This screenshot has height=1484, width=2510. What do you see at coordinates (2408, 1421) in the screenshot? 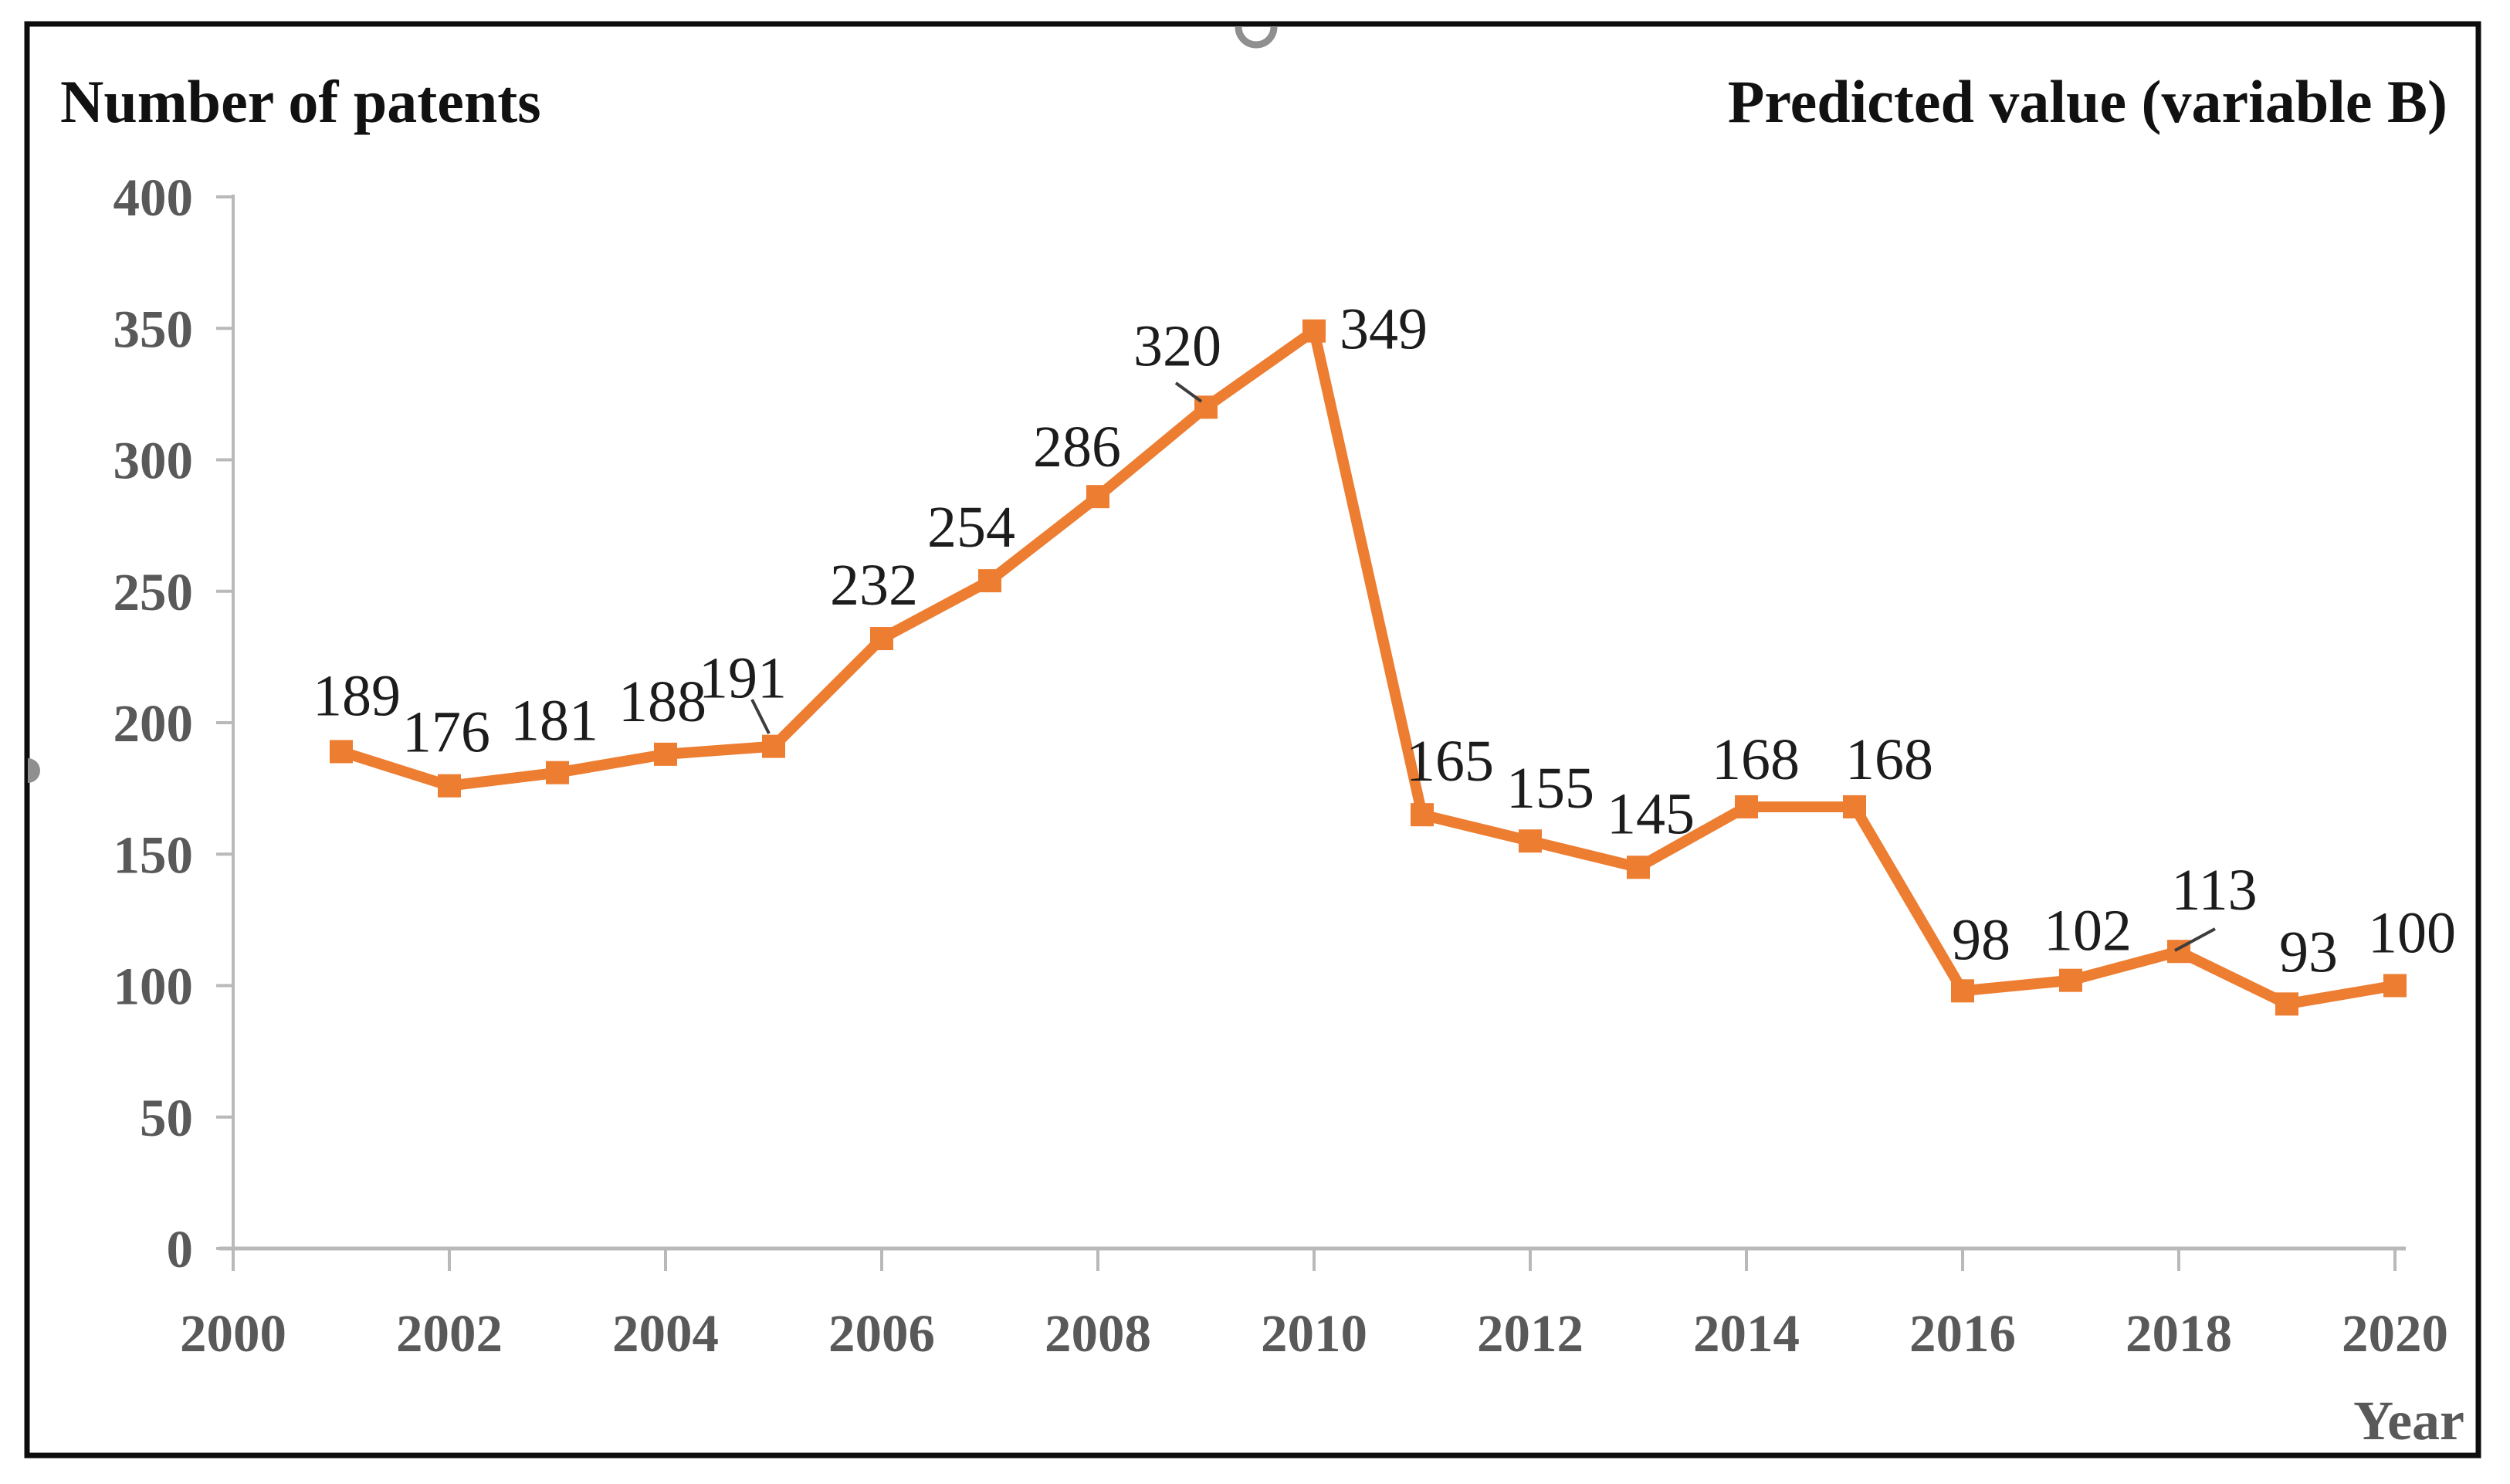
I see `x-axis-title: Year` at bounding box center [2408, 1421].